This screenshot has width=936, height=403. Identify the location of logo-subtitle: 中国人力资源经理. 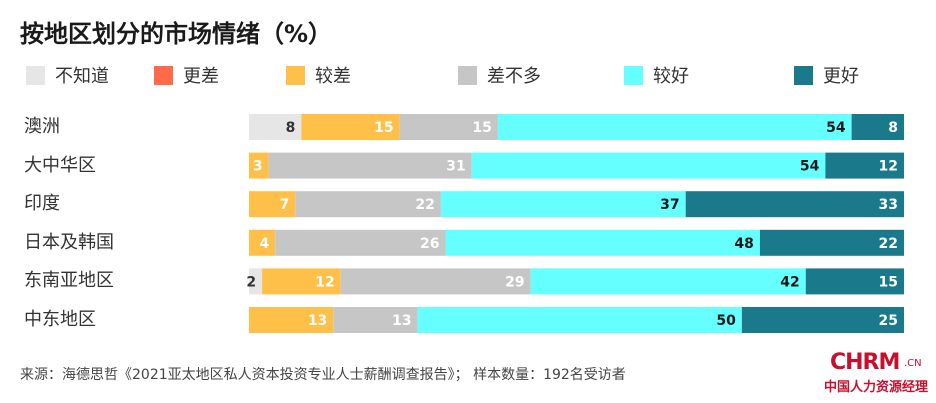
(876, 387).